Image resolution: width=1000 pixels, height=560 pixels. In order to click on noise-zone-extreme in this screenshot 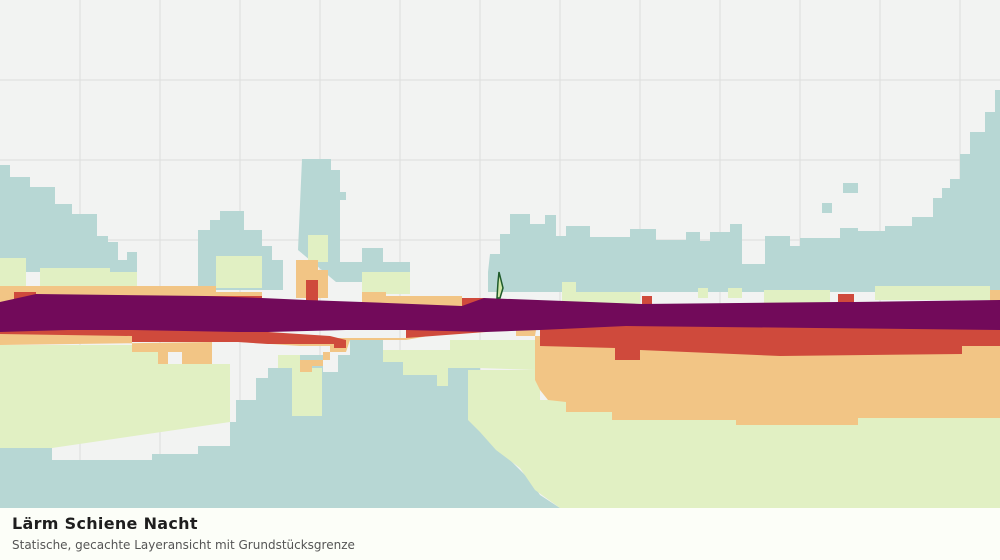, I will do `click(500, 313)`.